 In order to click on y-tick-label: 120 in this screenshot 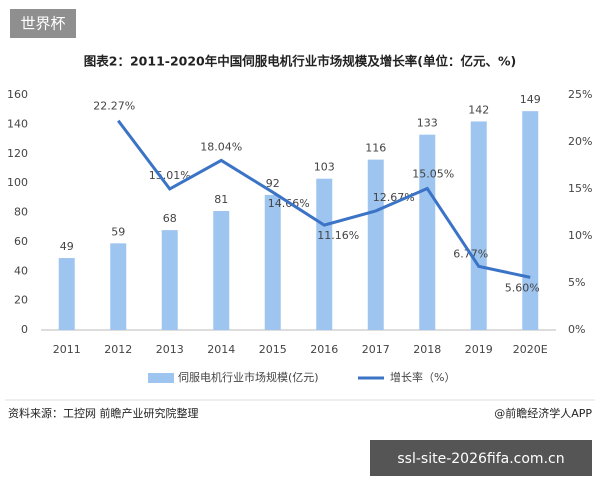, I will do `click(17, 153)`.